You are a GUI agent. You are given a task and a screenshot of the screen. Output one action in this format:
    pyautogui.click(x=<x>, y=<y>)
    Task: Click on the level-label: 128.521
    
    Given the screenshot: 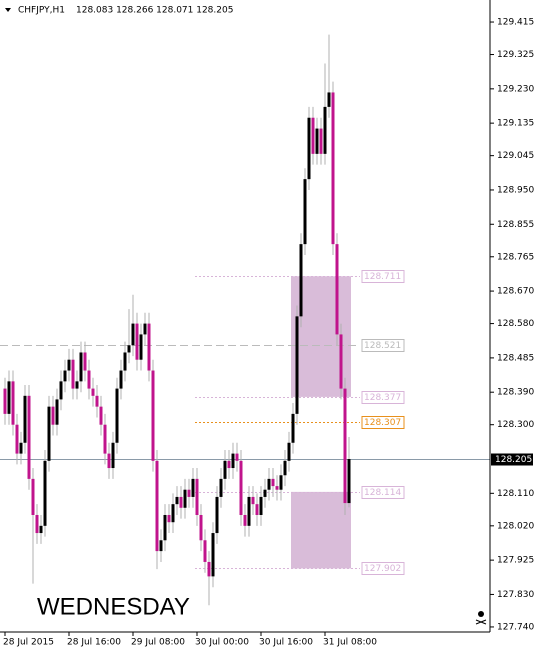 What is the action you would take?
    pyautogui.click(x=382, y=346)
    